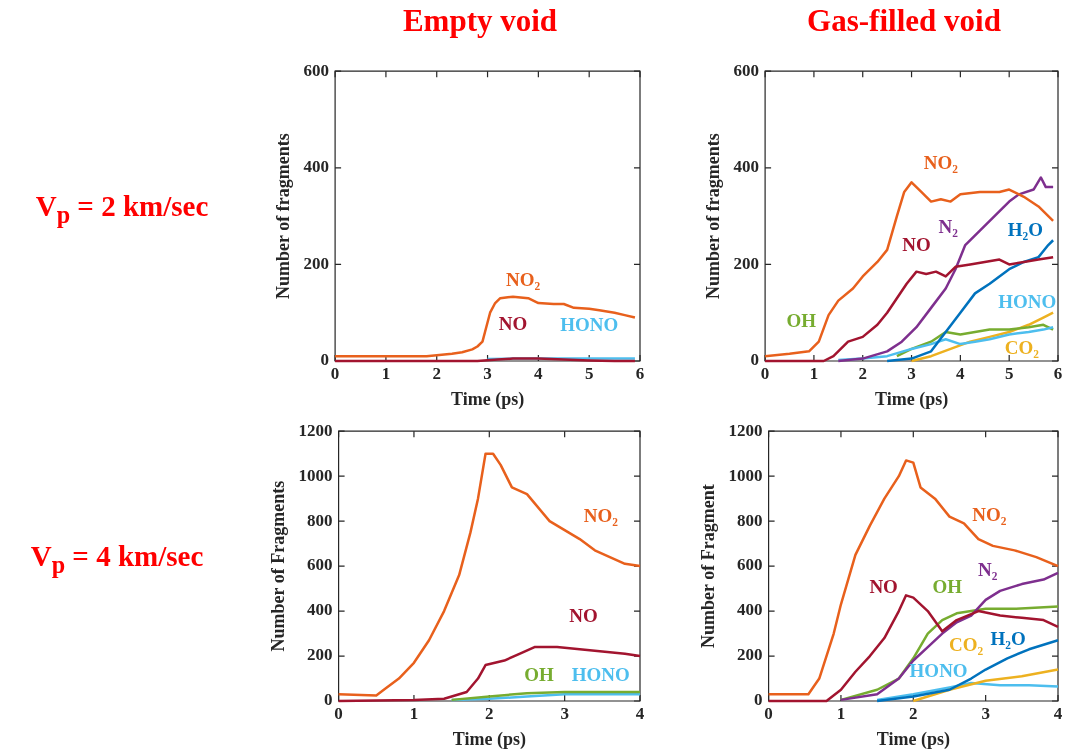  I want to click on chart-title: Gas-filled void, so click(904, 21).